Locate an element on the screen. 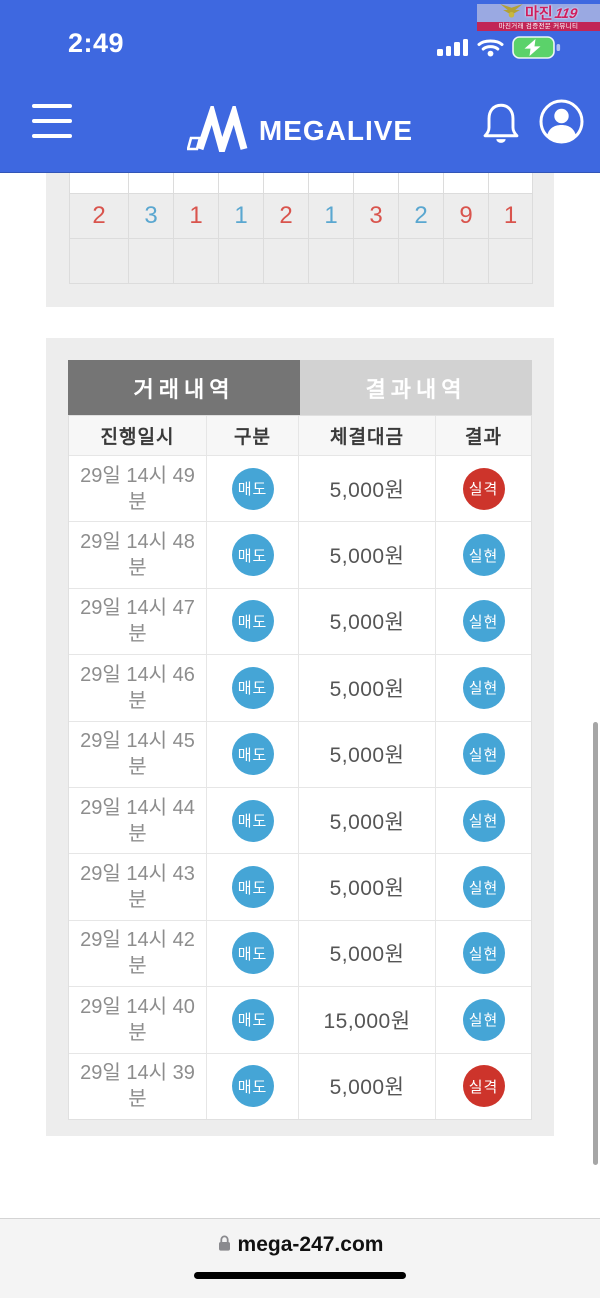 This screenshot has height=1298, width=600. table-row: 29일 14시 45 분 매도 5,000원 실현 is located at coordinates (300, 754).